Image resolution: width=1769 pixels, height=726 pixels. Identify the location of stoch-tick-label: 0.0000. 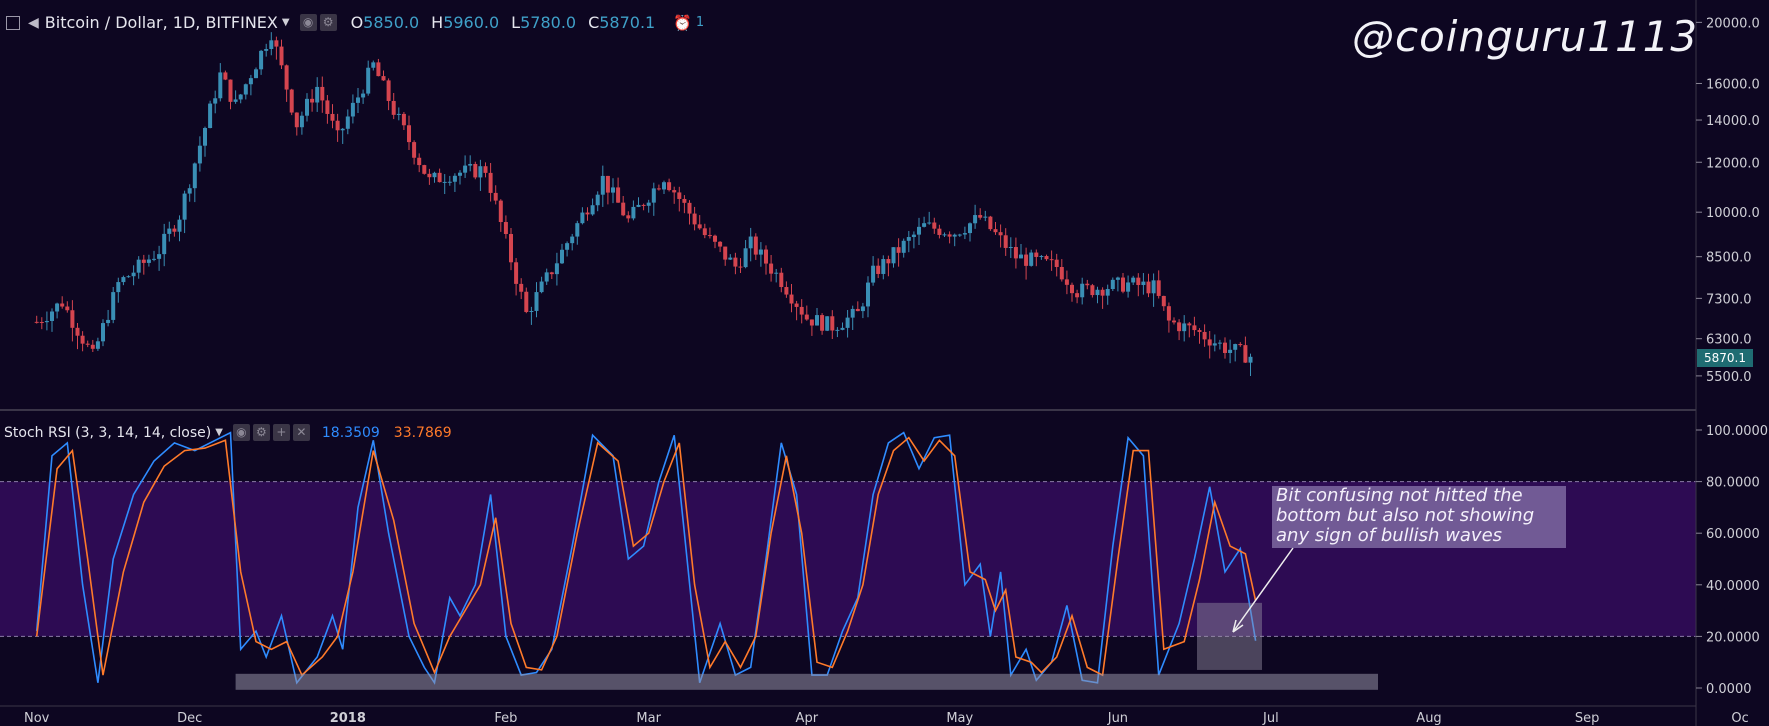
(1729, 689).